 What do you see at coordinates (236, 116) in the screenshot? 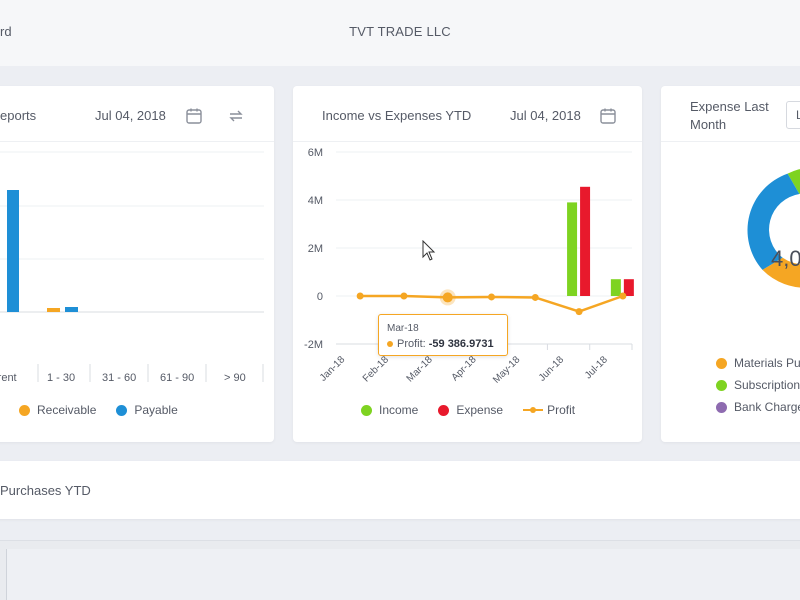
I see `refresh-icon` at bounding box center [236, 116].